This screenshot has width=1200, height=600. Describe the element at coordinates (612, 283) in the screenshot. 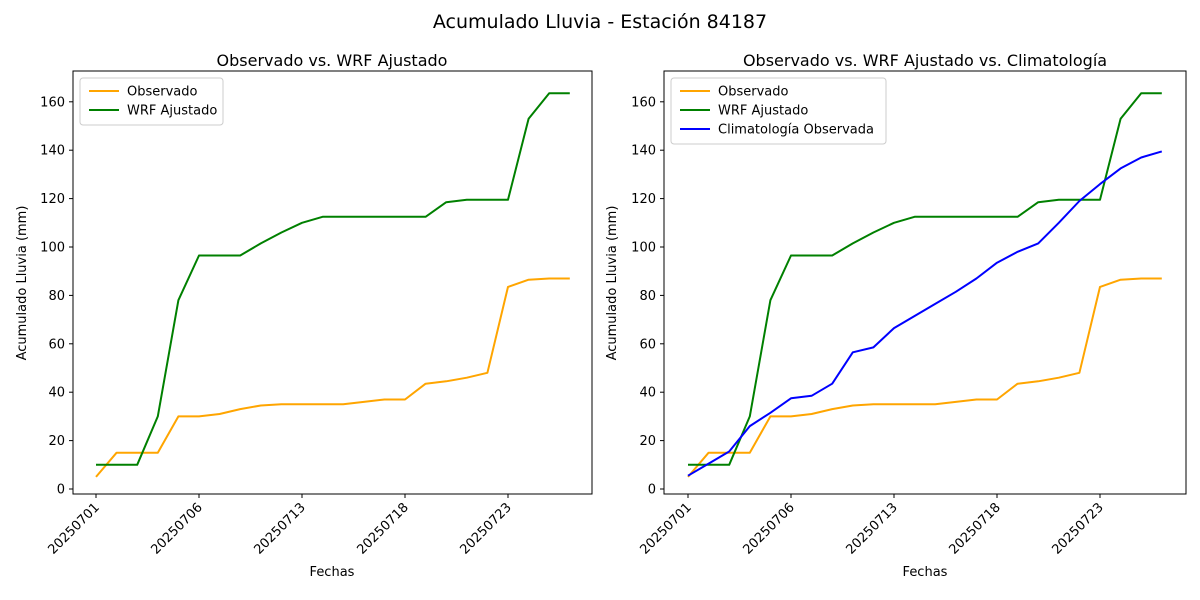

I see `right-chart-ylabel: Acumulado Lluvia (mm)` at that location.